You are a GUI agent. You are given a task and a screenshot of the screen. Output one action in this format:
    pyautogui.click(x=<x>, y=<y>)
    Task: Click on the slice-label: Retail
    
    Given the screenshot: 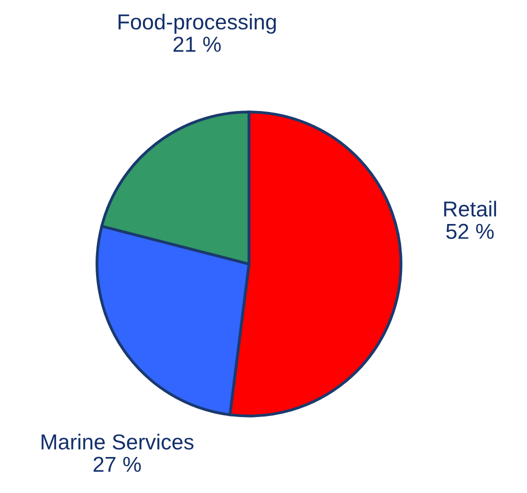 What is the action you would take?
    pyautogui.click(x=470, y=208)
    